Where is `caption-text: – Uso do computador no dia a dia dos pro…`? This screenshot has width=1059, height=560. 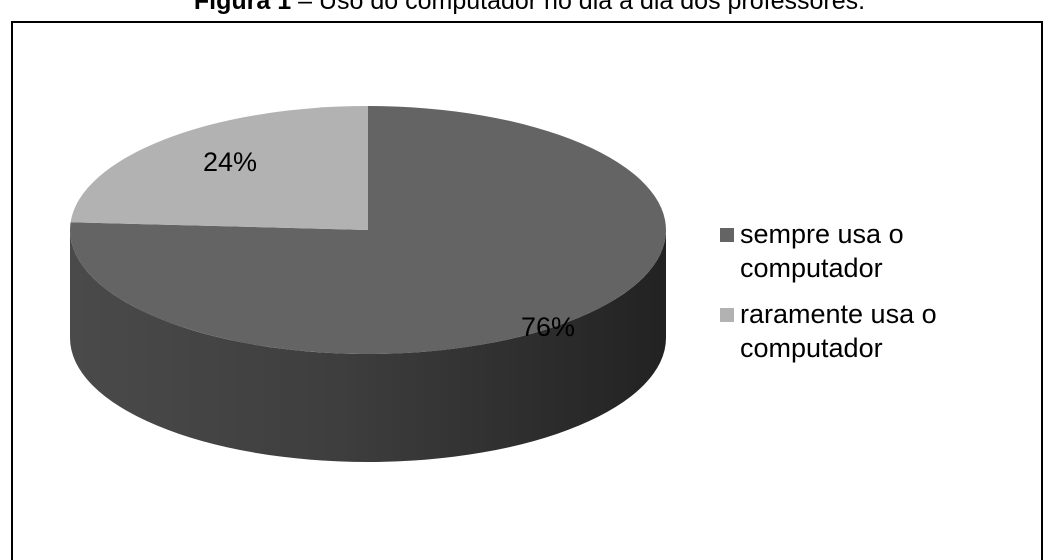
caption-text: – Uso do computador no dia a dia dos pro… is located at coordinates (578, 7).